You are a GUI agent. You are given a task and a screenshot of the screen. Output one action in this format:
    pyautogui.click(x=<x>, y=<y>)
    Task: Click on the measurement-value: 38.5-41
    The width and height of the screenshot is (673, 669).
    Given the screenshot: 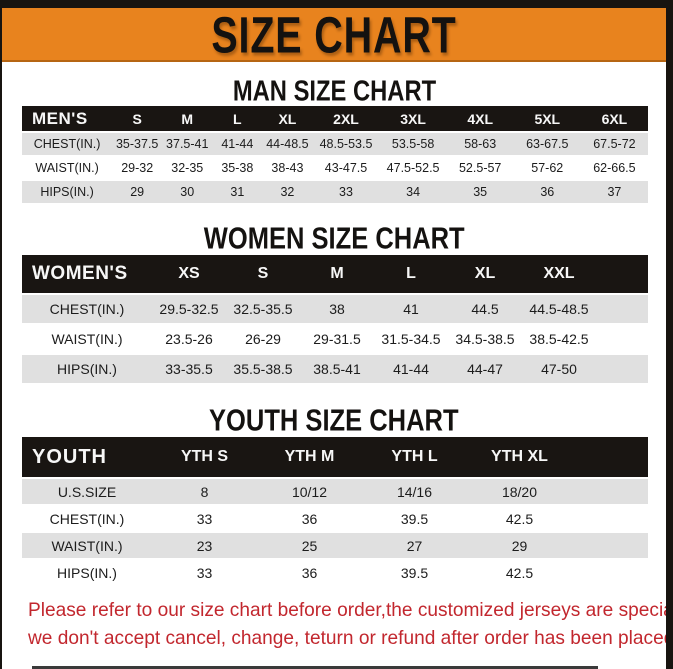 What is the action you would take?
    pyautogui.click(x=337, y=370)
    